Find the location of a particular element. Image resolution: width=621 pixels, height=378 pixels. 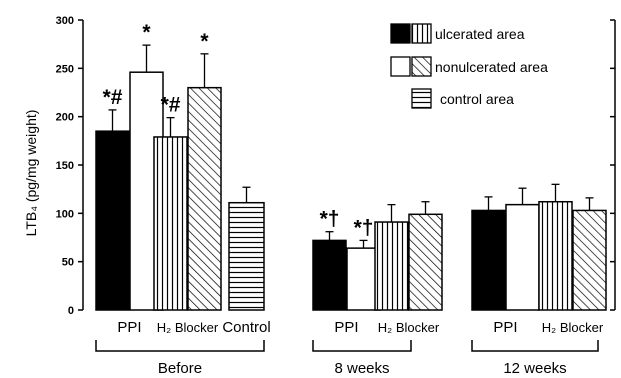

legend-label: control area is located at coordinates (477, 99).